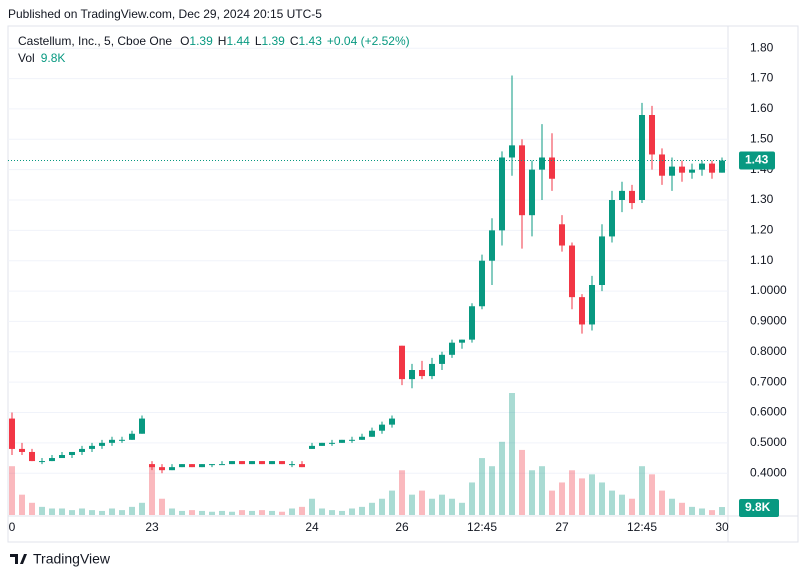  I want to click on legend-item: 1.43, so click(311, 41).